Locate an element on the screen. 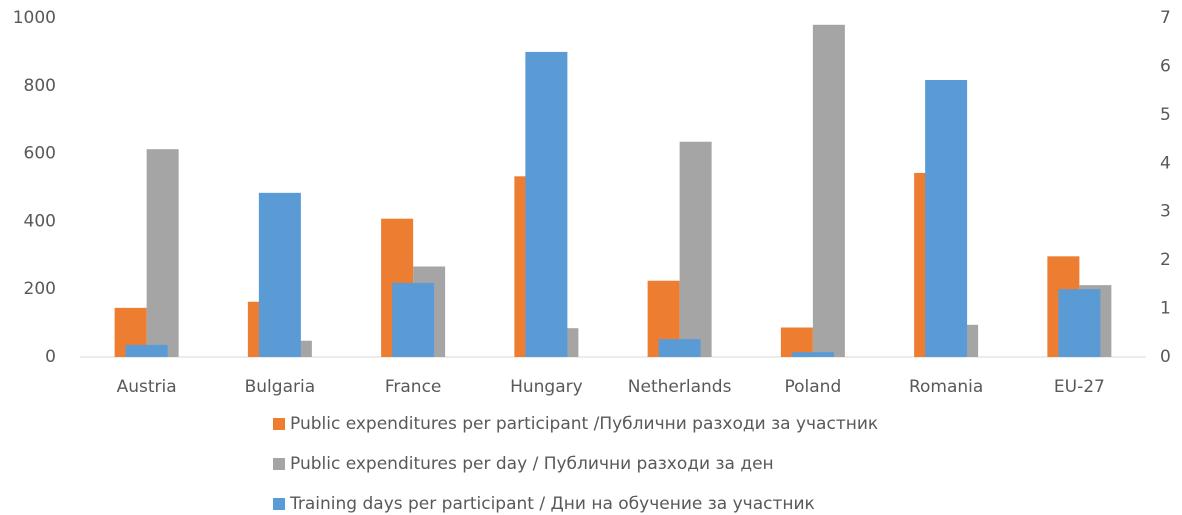  x-tick-label: Hungary is located at coordinates (546, 387).